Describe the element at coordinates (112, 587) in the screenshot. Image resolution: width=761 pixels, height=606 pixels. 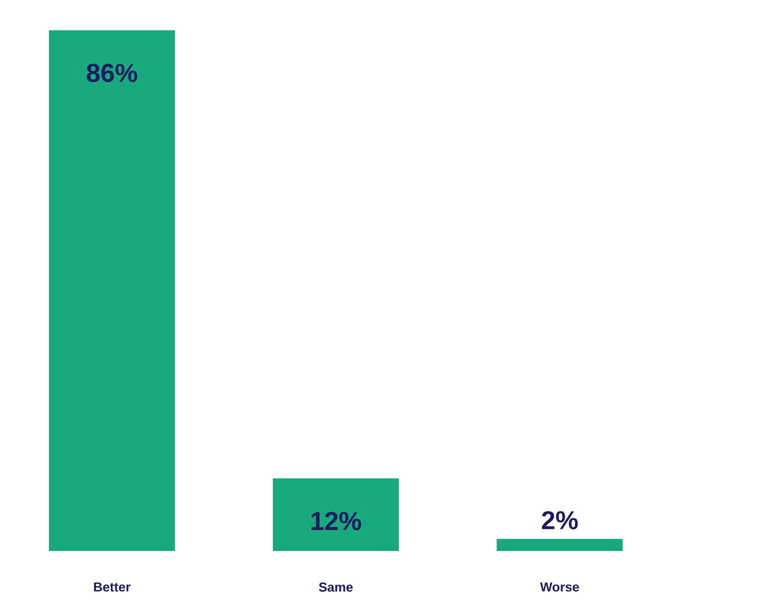
I see `x-tick-label: Better` at that location.